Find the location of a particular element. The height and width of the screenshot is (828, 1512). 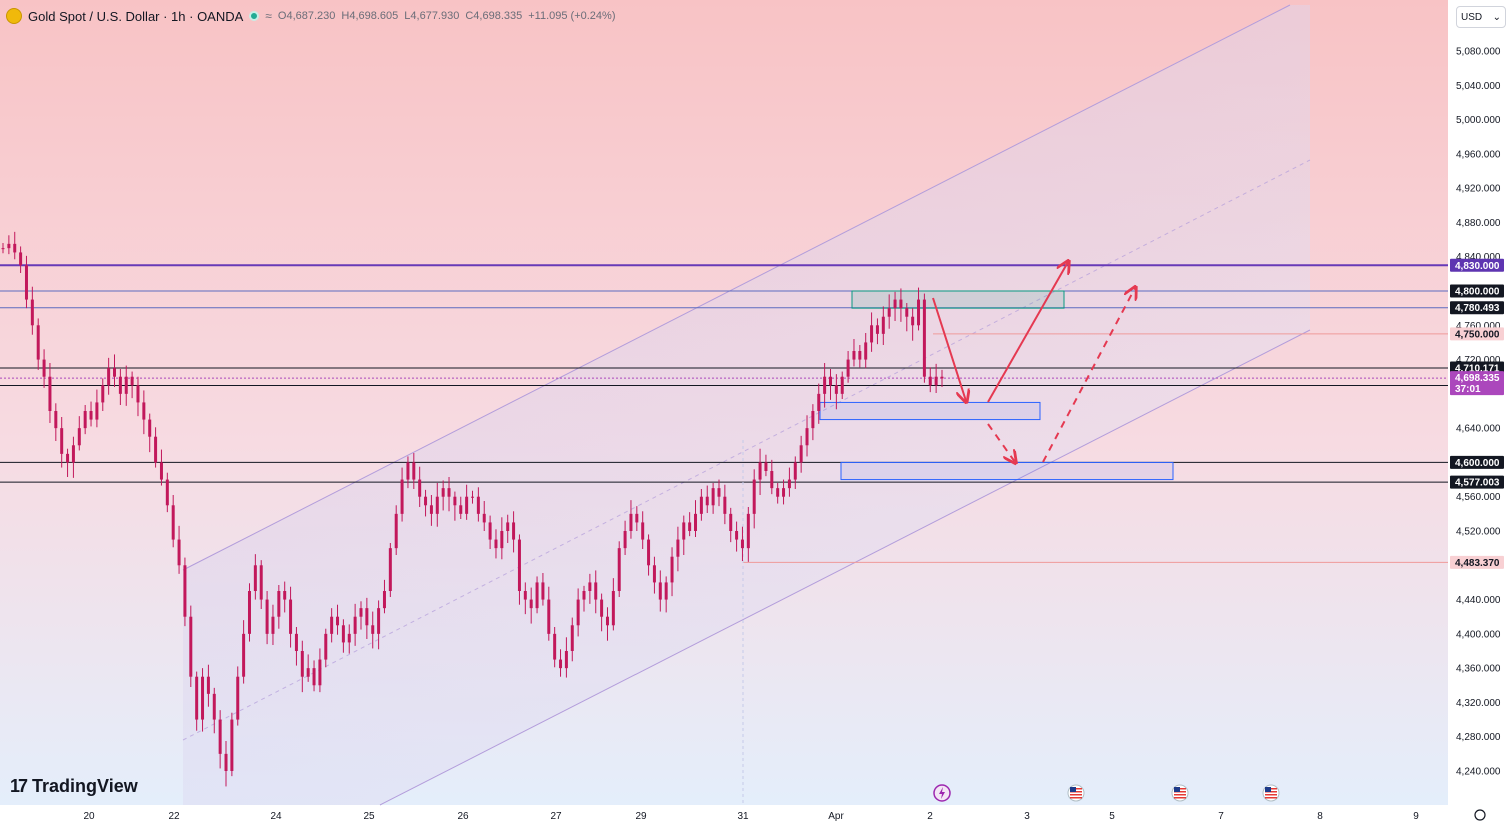

time-tick-label: 2 is located at coordinates (930, 816).